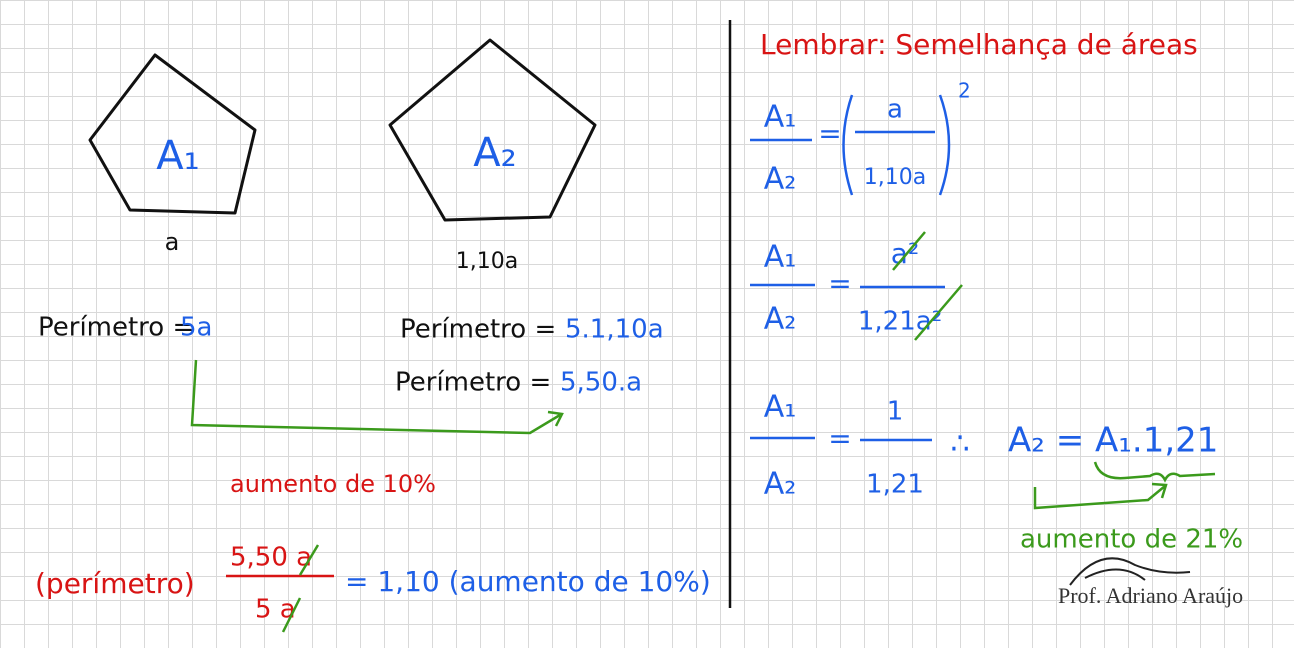  Describe the element at coordinates (271, 558) in the screenshot. I see `ratio-numerator: 5,50 a` at that location.